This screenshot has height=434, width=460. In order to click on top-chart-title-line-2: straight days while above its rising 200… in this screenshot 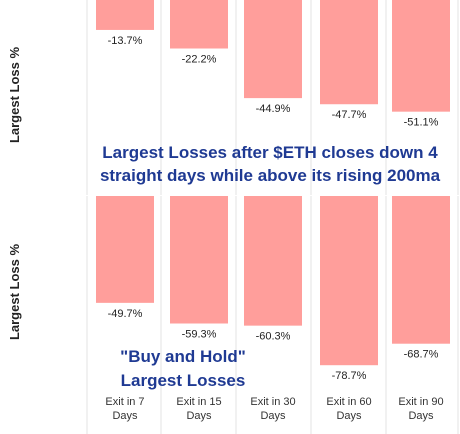, I will do `click(270, 175)`.